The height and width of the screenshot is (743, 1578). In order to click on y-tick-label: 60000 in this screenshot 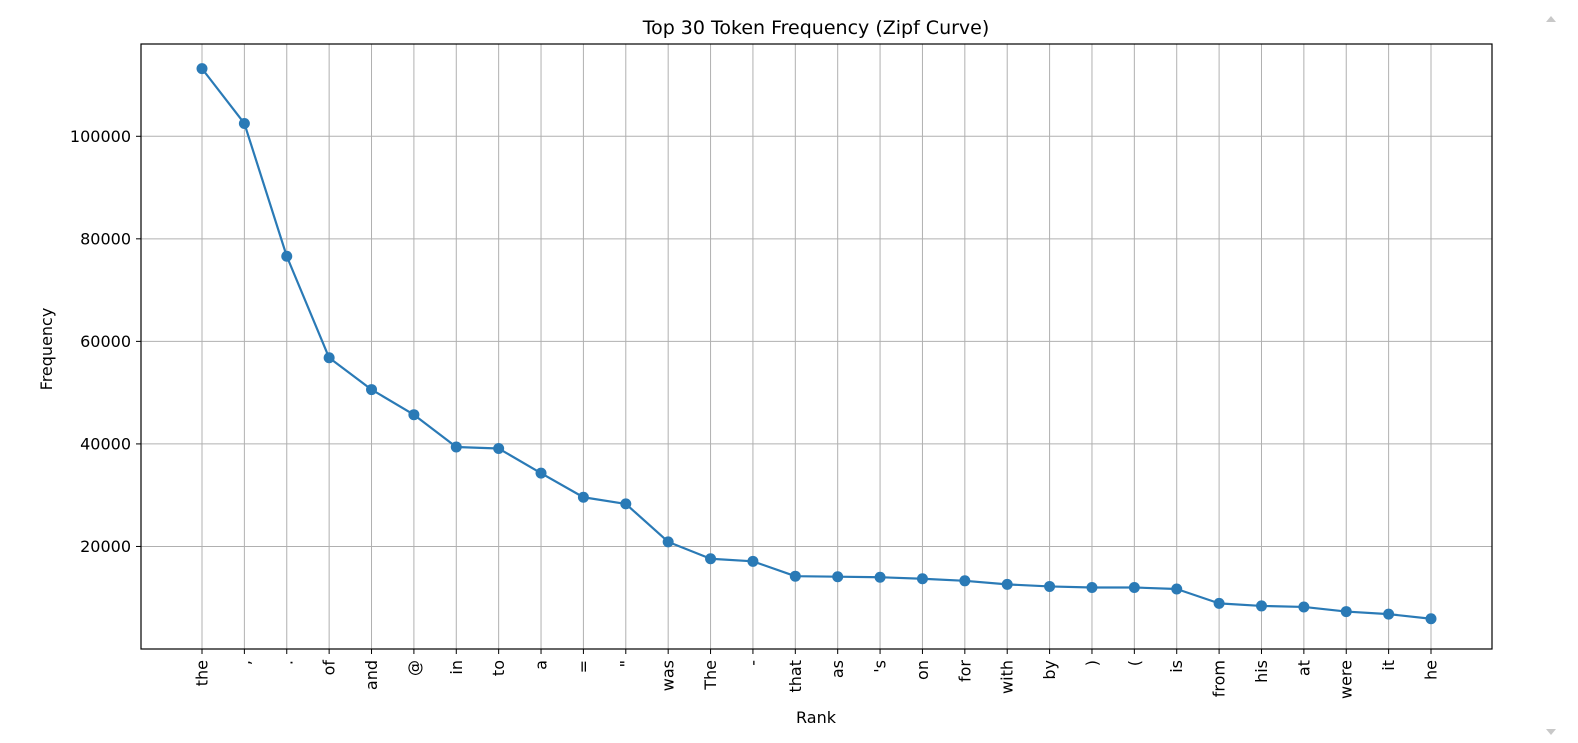, I will do `click(105, 341)`.